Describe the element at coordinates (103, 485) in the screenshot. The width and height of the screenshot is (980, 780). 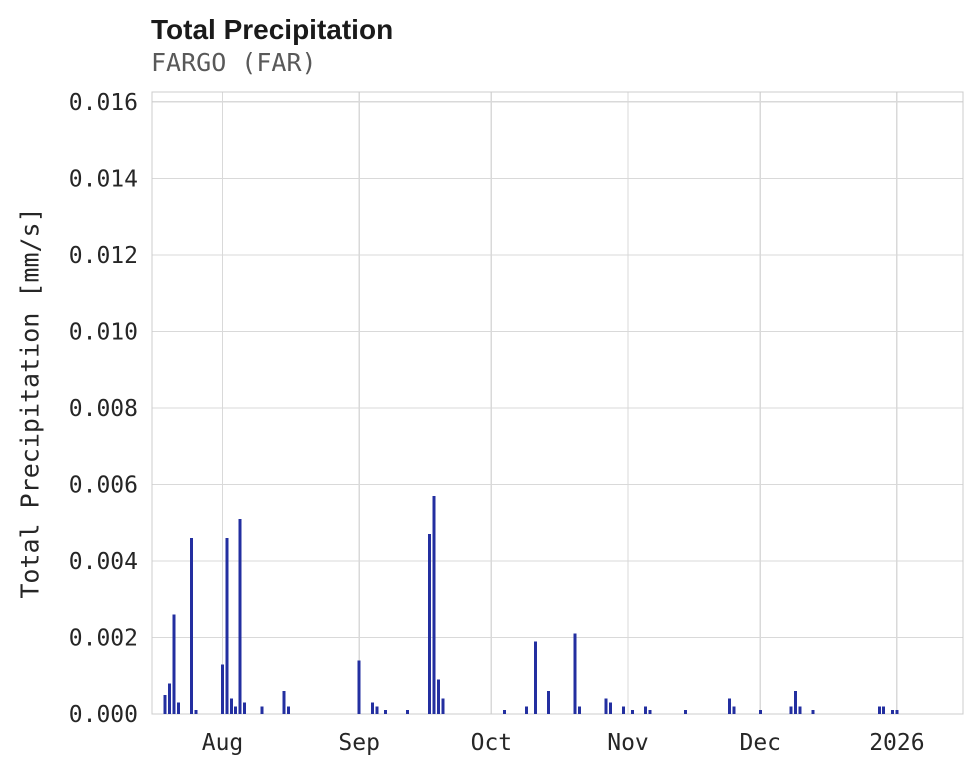
I see `y-tick-label: 0.006` at that location.